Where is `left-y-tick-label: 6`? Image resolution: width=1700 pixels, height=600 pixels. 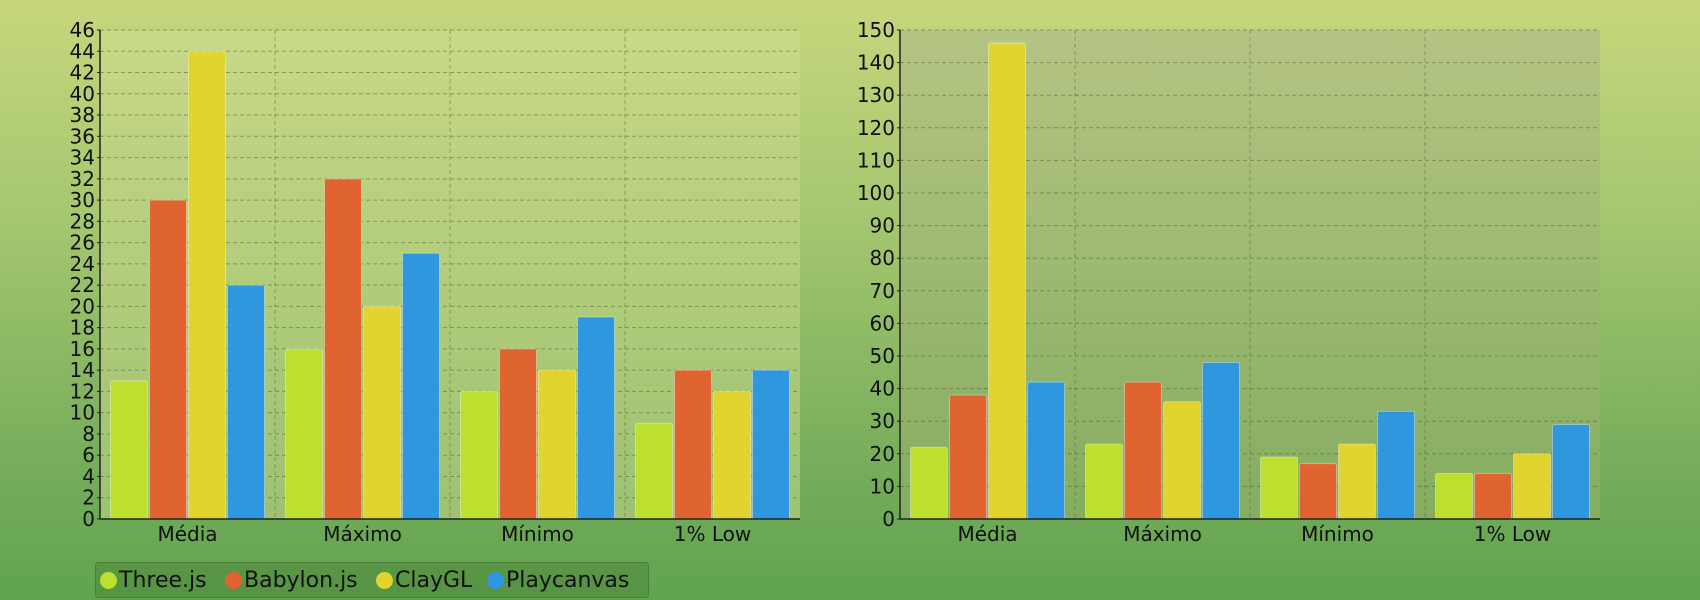
left-y-tick-label: 6 is located at coordinates (88, 455).